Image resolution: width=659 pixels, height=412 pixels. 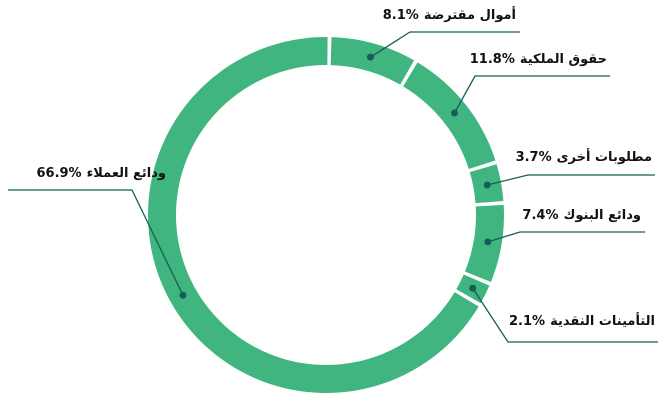 I want to click on label-name: التأمينات النقدية, so click(x=602, y=320).